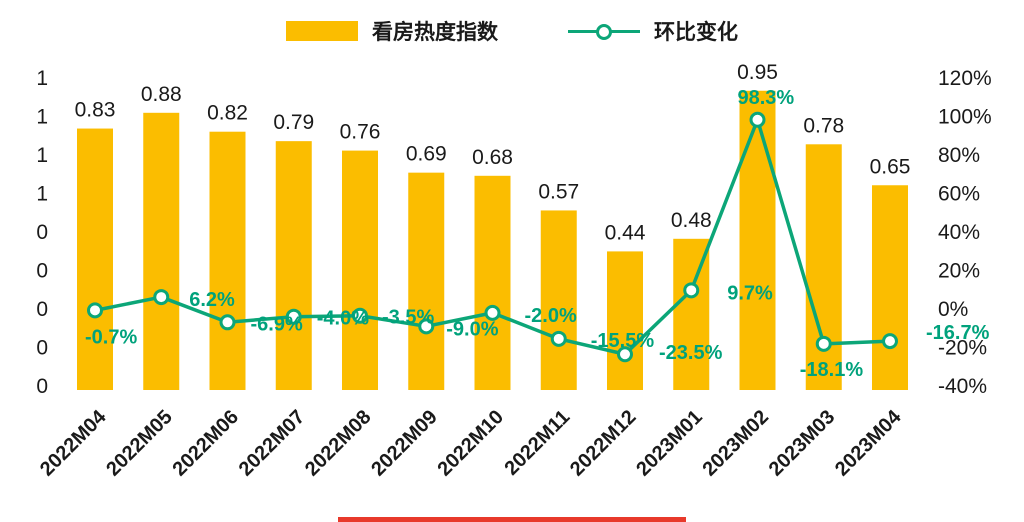 This screenshot has height=522, width=1024. What do you see at coordinates (965, 117) in the screenshot?
I see `y-axis-tick-right: 100%` at bounding box center [965, 117].